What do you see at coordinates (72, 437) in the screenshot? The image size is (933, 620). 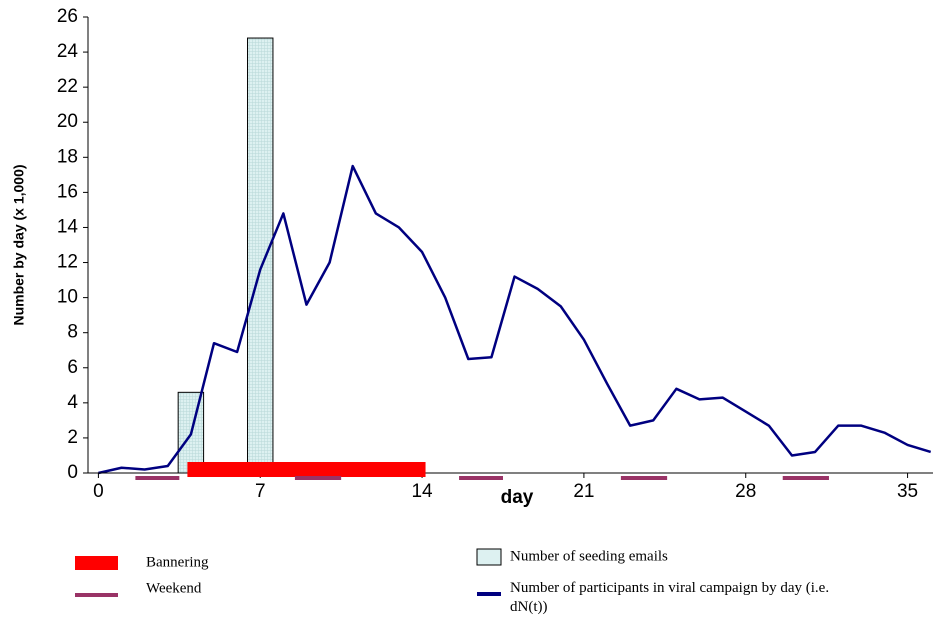 I see `y-tick-label: 2` at bounding box center [72, 437].